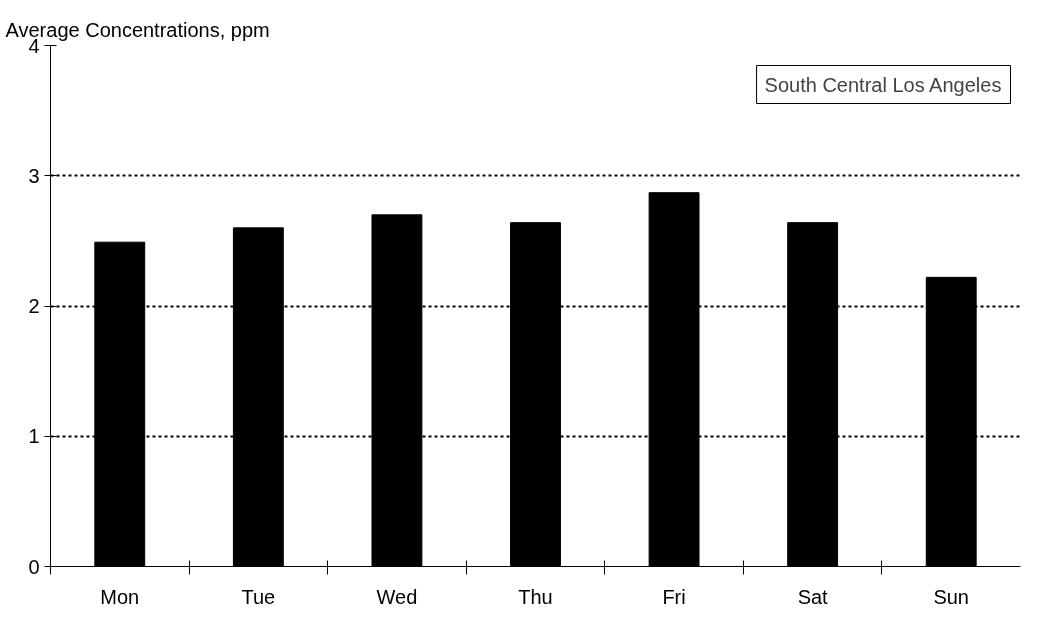  Describe the element at coordinates (674, 596) in the screenshot. I see `x-tick-label: Fri` at that location.